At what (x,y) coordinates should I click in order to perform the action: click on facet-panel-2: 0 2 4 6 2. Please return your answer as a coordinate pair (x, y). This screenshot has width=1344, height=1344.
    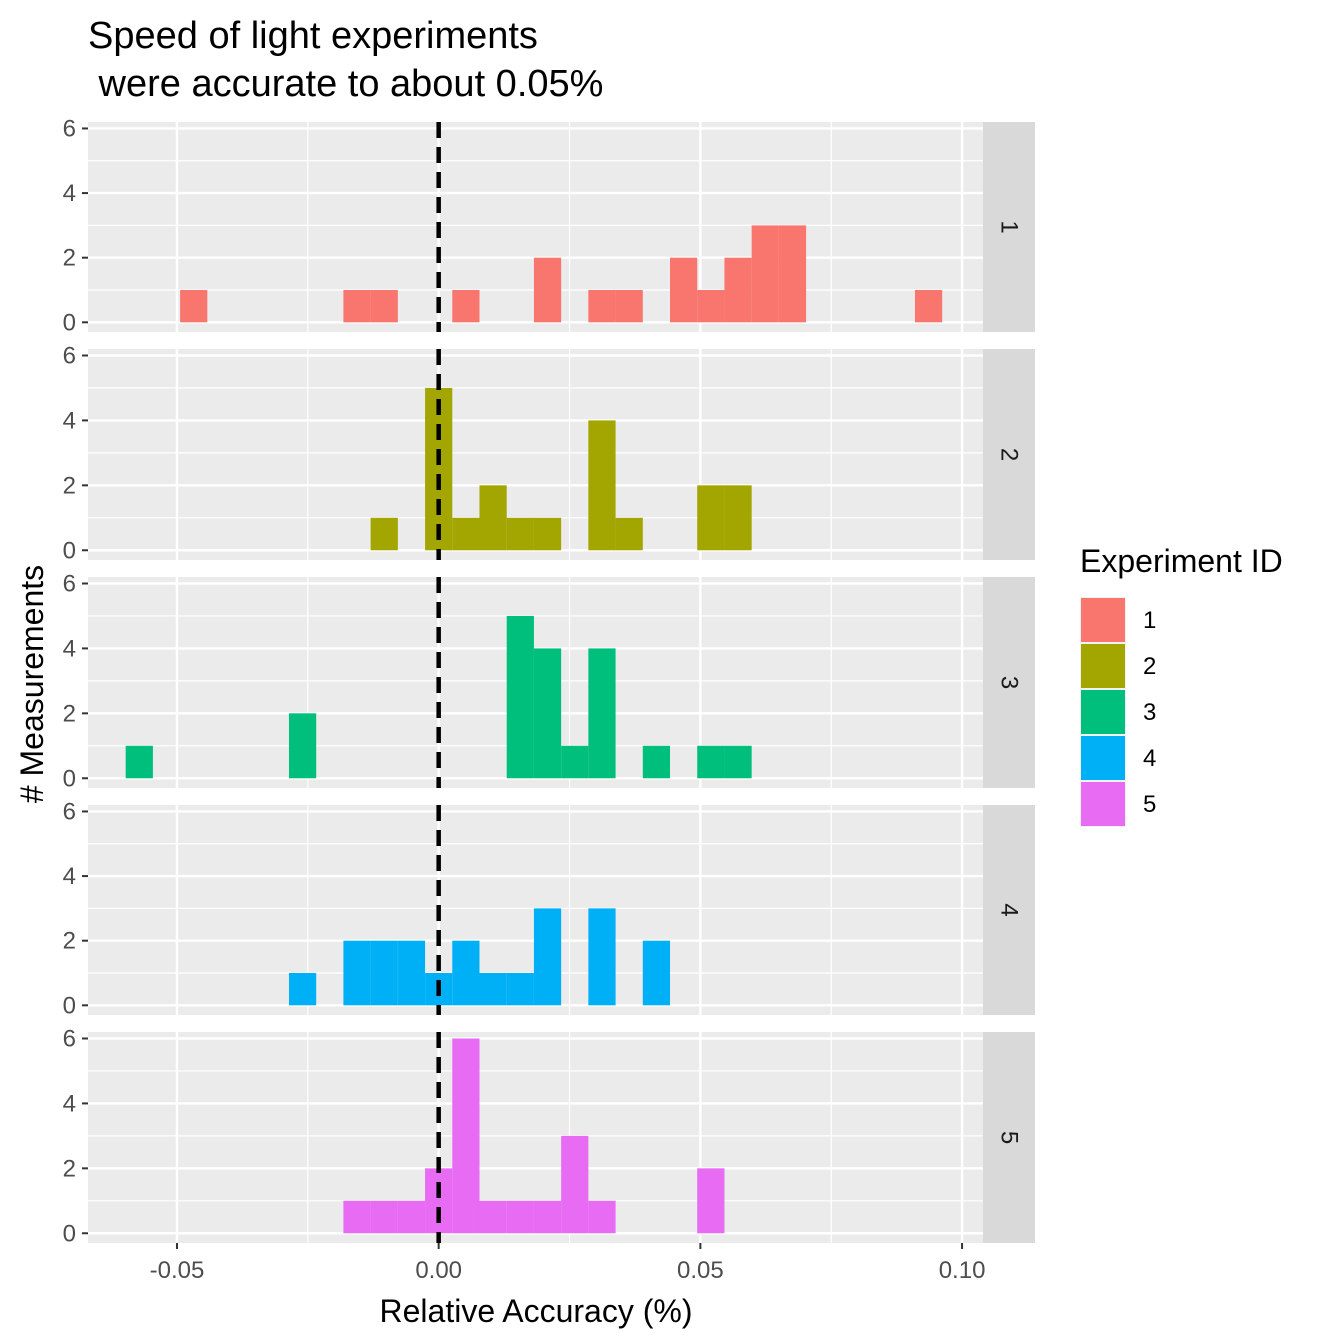
    Looking at the image, I should click on (549, 453).